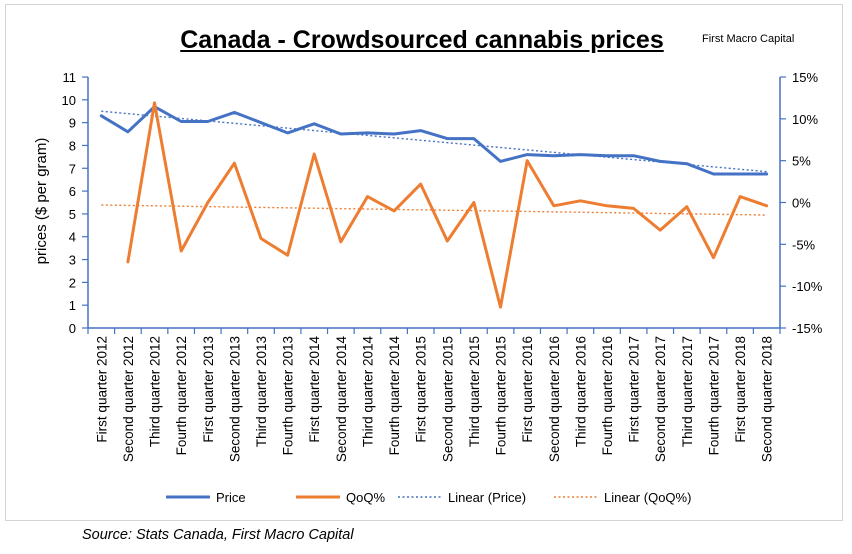  I want to click on legend-linear-price-label: Linear (Price), so click(487, 497).